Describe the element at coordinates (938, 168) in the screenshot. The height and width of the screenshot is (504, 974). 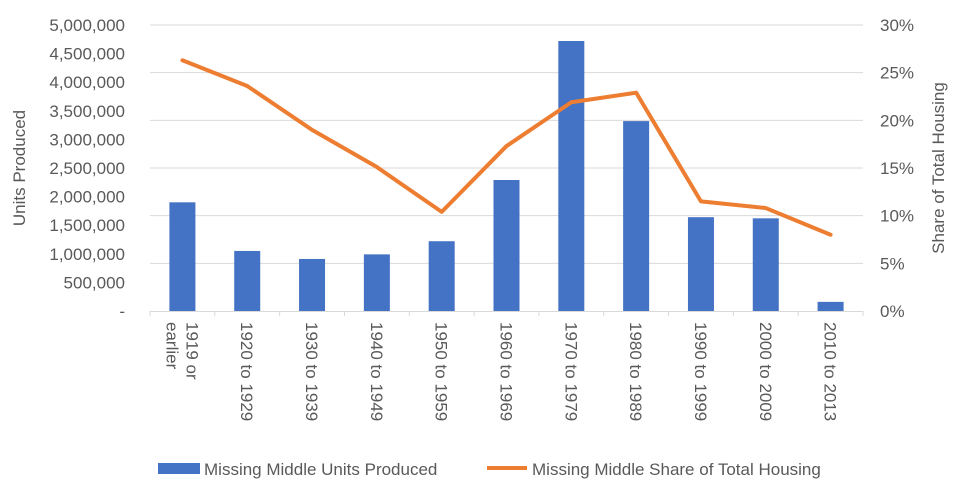
I see `right-axis-title: Share of Total Housing` at that location.